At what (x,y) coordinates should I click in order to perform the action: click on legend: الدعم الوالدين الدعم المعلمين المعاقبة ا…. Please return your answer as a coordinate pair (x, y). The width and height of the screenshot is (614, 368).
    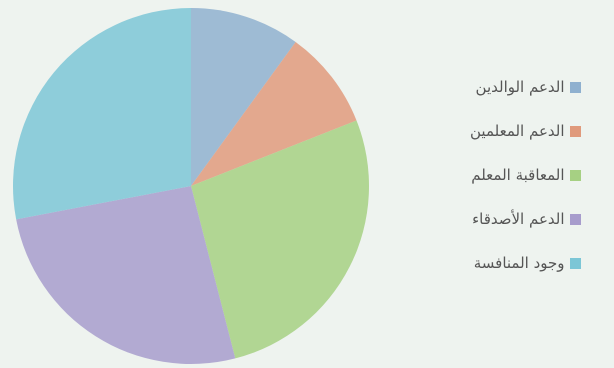
    Looking at the image, I should click on (525, 186).